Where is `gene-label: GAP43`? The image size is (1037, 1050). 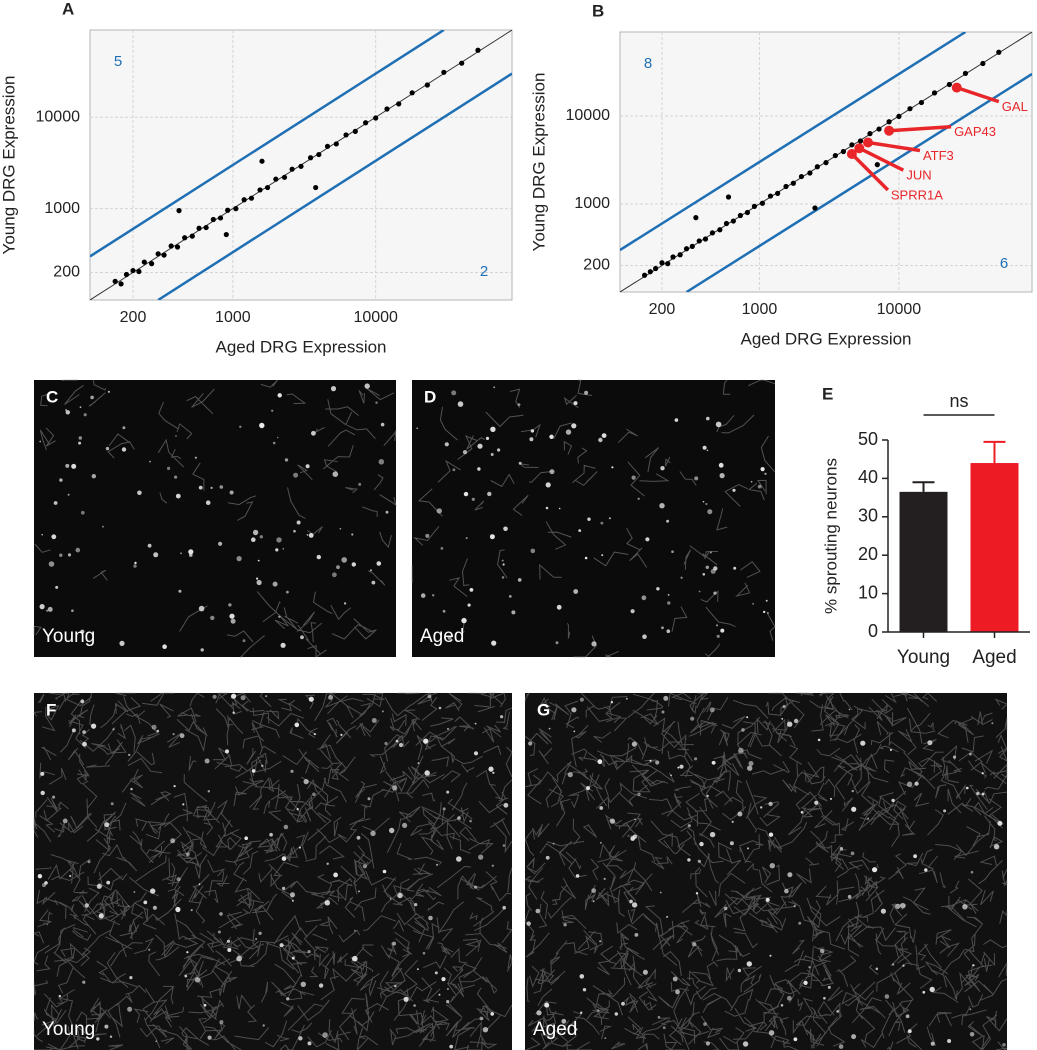
gene-label: GAP43 is located at coordinates (975, 131).